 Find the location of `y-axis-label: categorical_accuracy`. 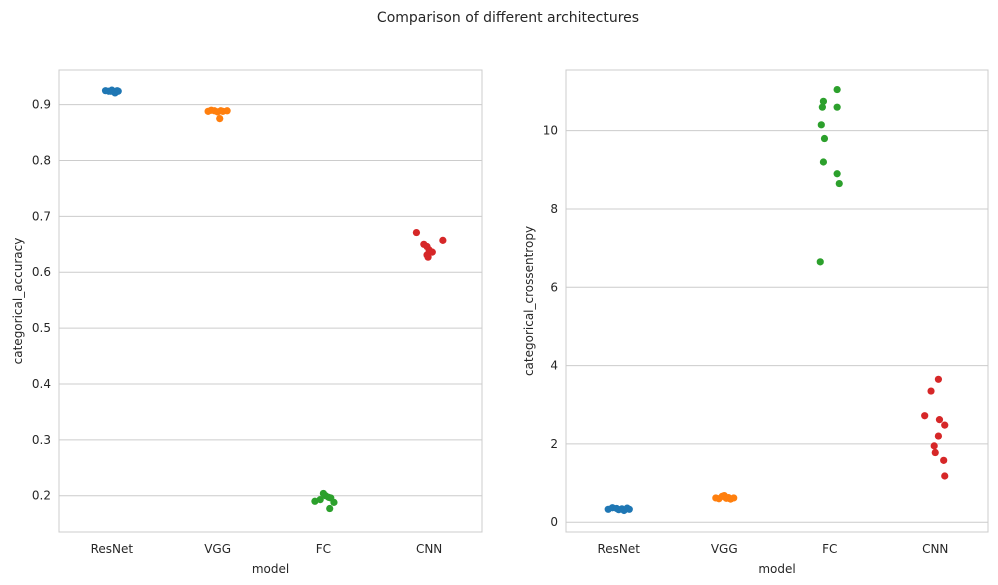

y-axis-label: categorical_accuracy is located at coordinates (18, 301).